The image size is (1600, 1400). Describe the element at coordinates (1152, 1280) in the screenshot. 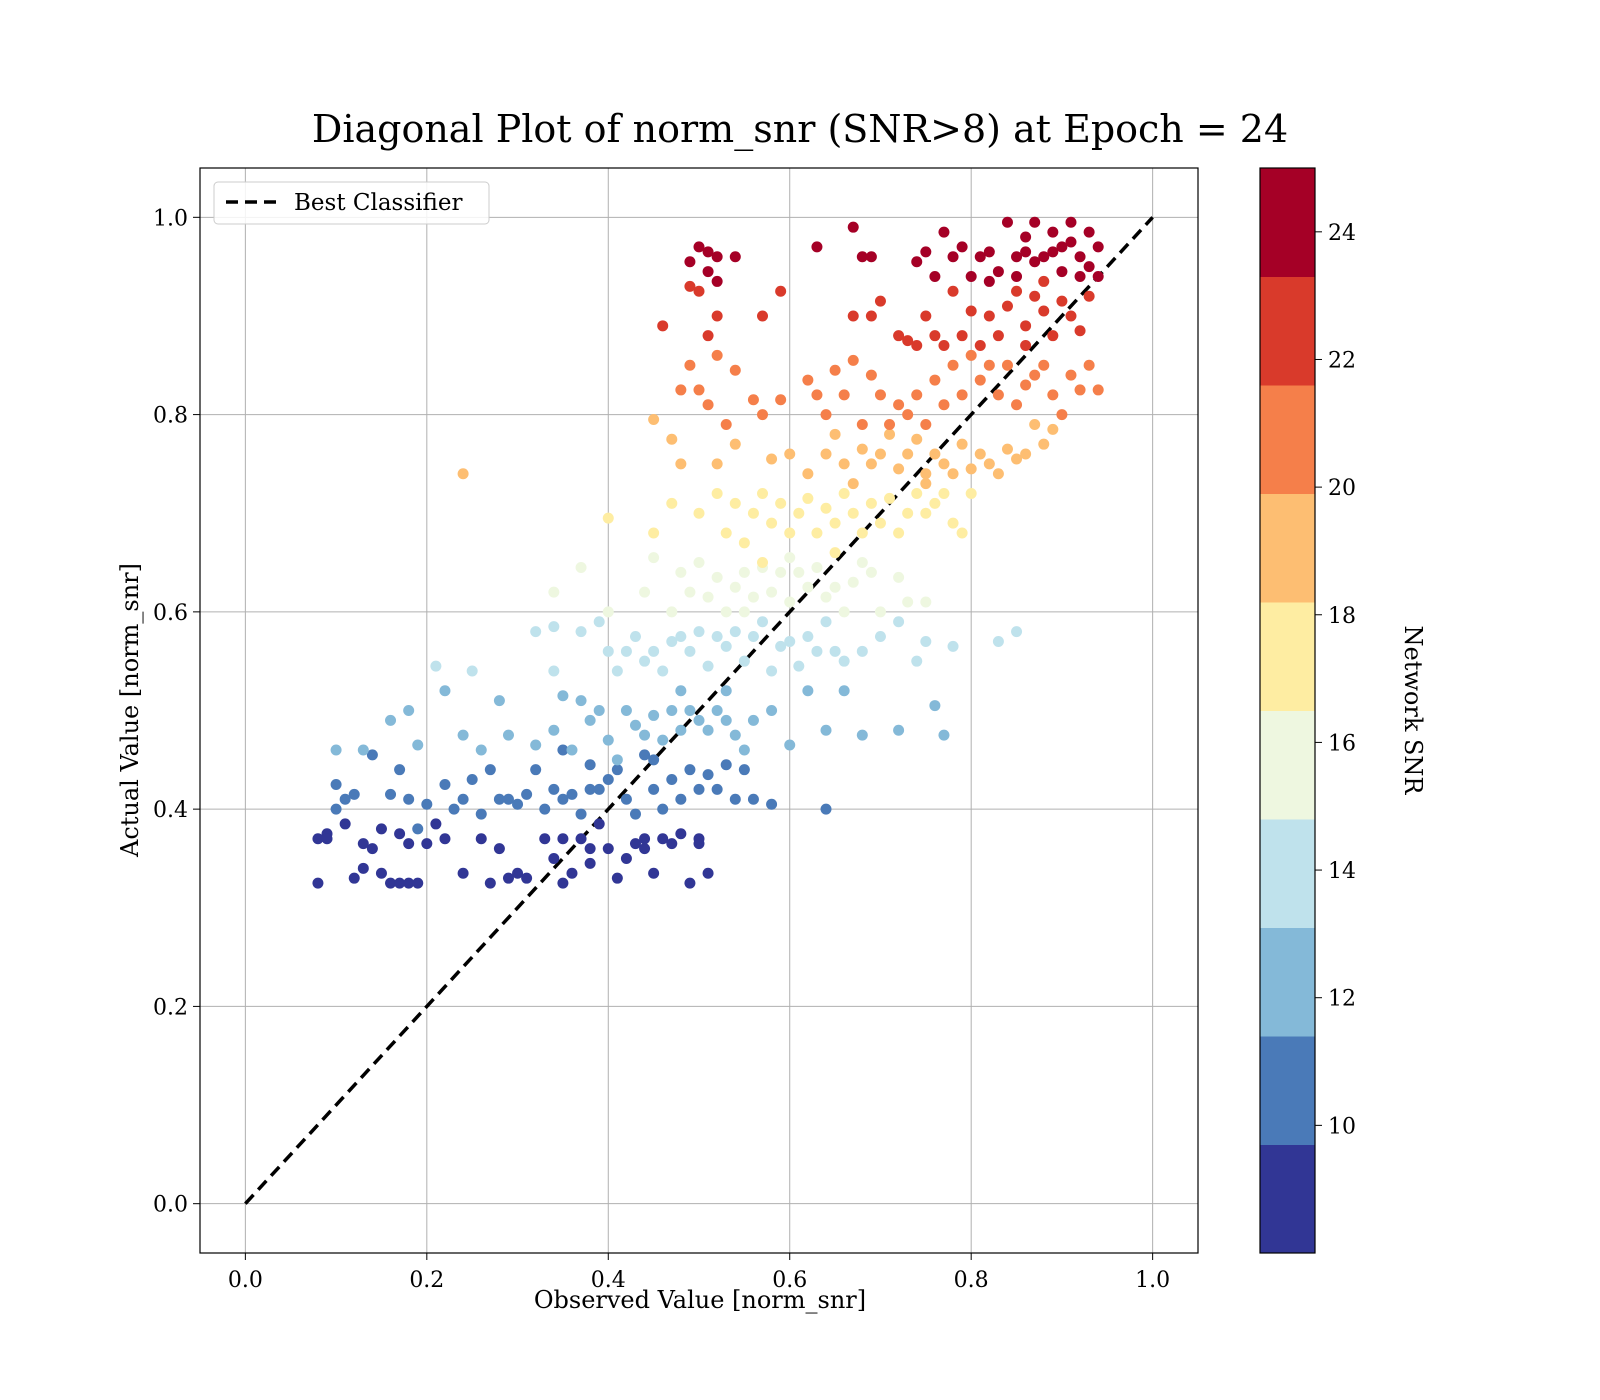

I see `x-tick-label: 1.0` at that location.